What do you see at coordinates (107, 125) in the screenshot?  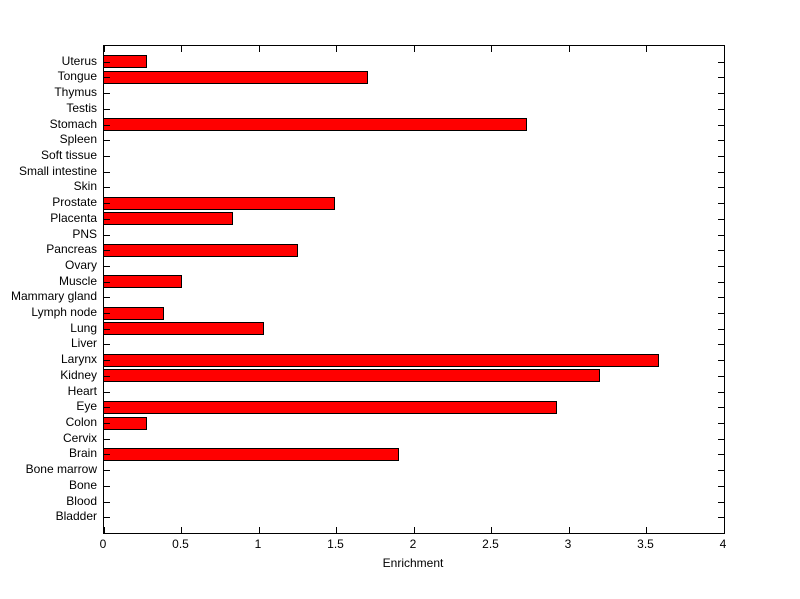 I see `y-tick-left-stomach` at bounding box center [107, 125].